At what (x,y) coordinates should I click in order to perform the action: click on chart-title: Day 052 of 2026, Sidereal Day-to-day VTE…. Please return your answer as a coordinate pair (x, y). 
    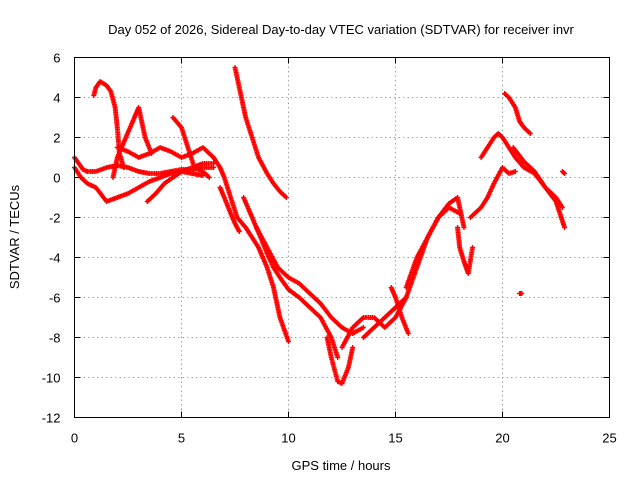
    Looking at the image, I should click on (341, 29).